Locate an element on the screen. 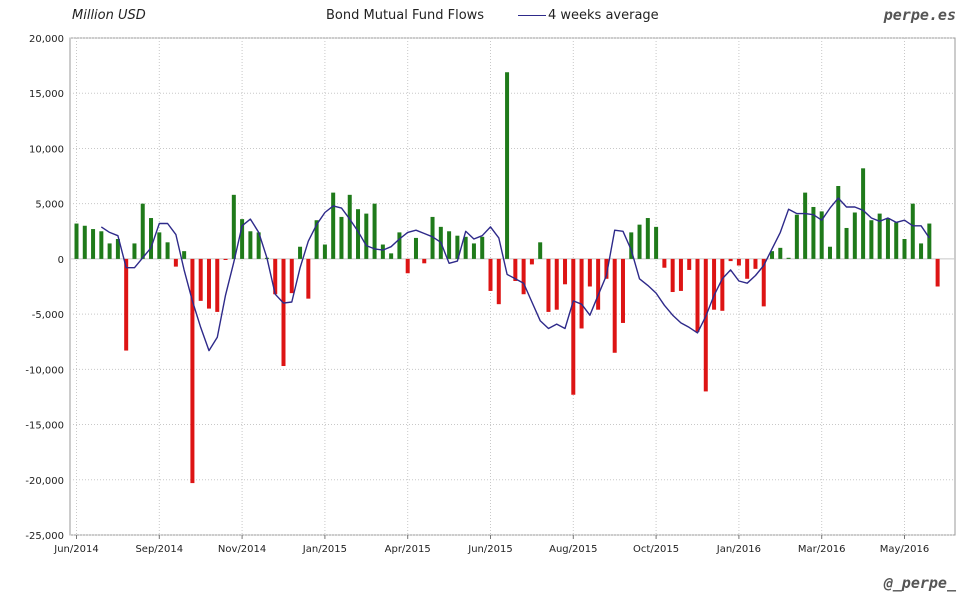  x-tick-label: Jun/2014 is located at coordinates (75, 549).